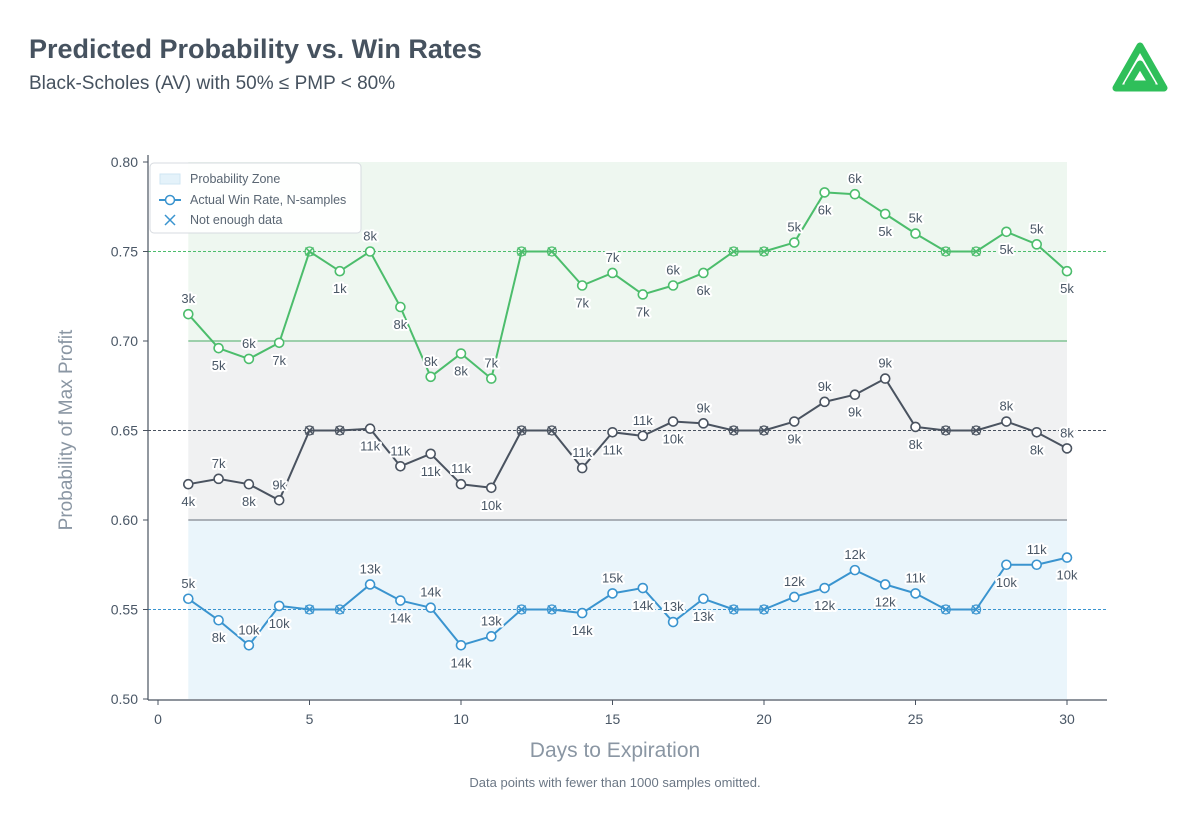  What do you see at coordinates (491, 505) in the screenshot?
I see `data-label: 10k` at bounding box center [491, 505].